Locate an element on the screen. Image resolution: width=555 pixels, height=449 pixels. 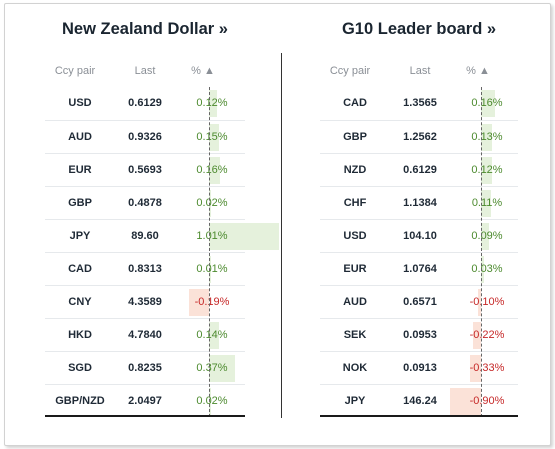
table-row: USD 104.10 0.09% is located at coordinates (419, 235).